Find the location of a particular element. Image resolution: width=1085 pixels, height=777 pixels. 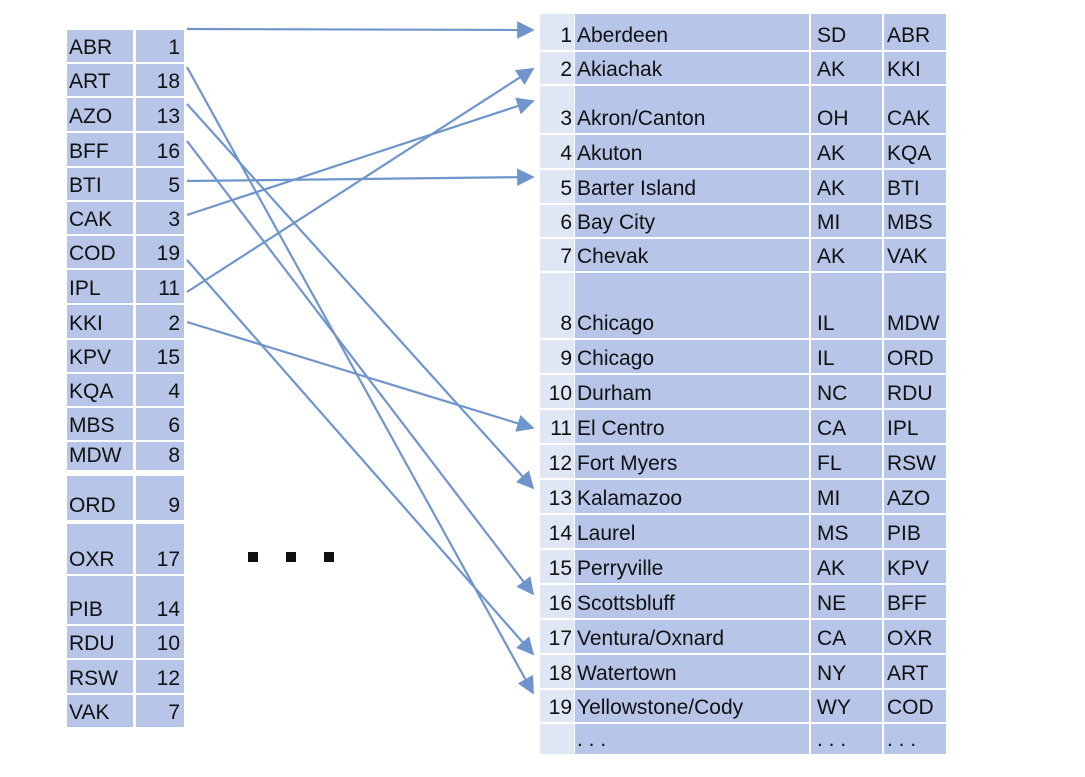

right-code-cell: AZO is located at coordinates (915, 496).